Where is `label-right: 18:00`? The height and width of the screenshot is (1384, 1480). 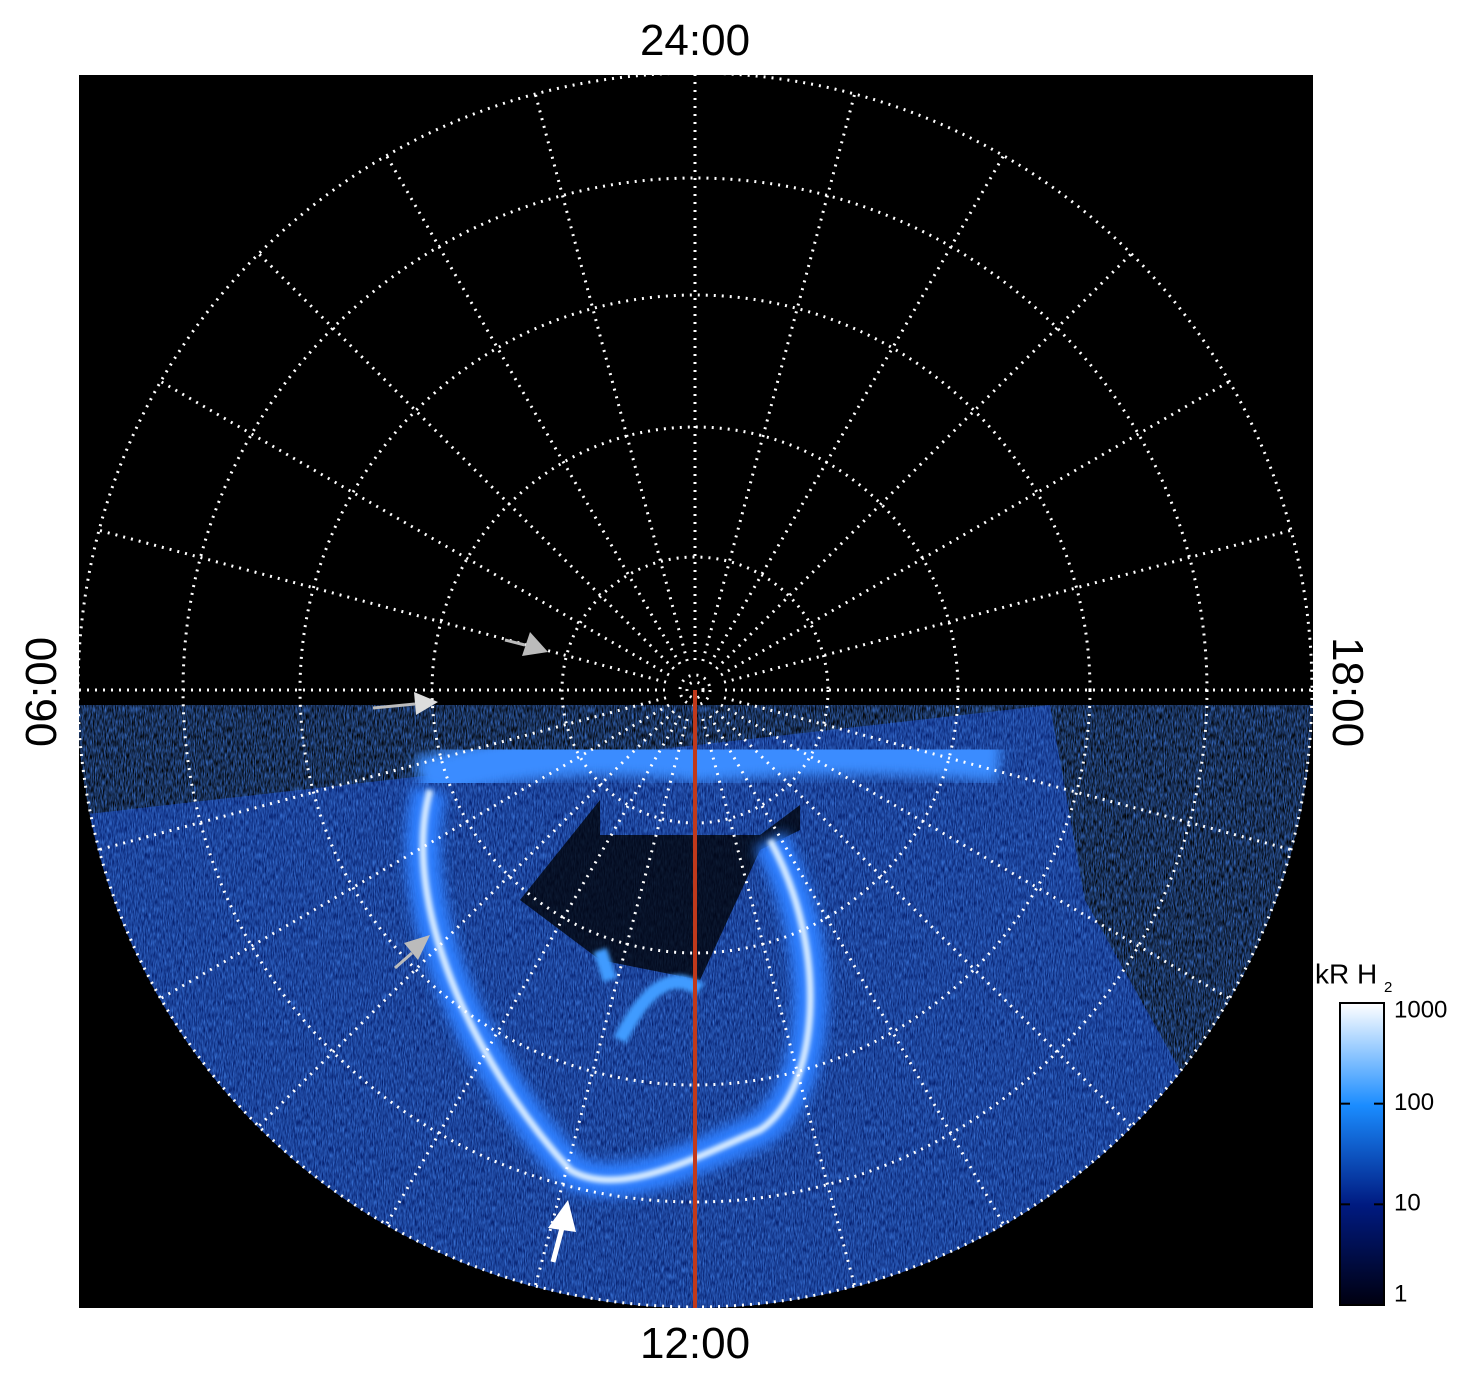
label-right: 18:00 is located at coordinates (1347, 692).